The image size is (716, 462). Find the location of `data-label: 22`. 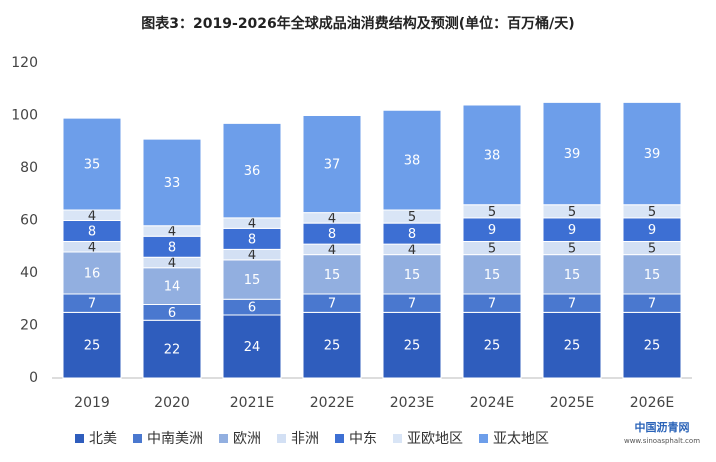

data-label: 22 is located at coordinates (172, 350).